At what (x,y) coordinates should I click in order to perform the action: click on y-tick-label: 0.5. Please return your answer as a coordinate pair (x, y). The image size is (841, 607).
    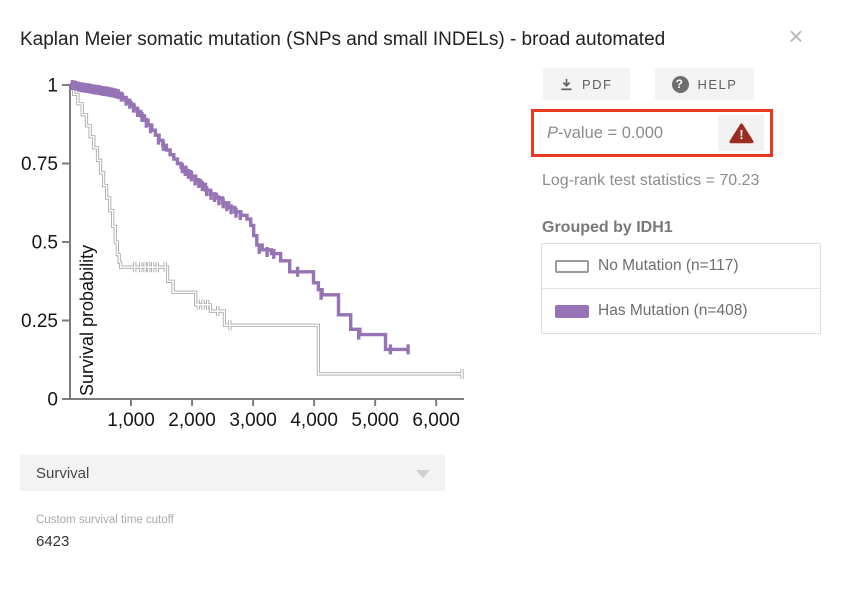
    Looking at the image, I should click on (45, 243).